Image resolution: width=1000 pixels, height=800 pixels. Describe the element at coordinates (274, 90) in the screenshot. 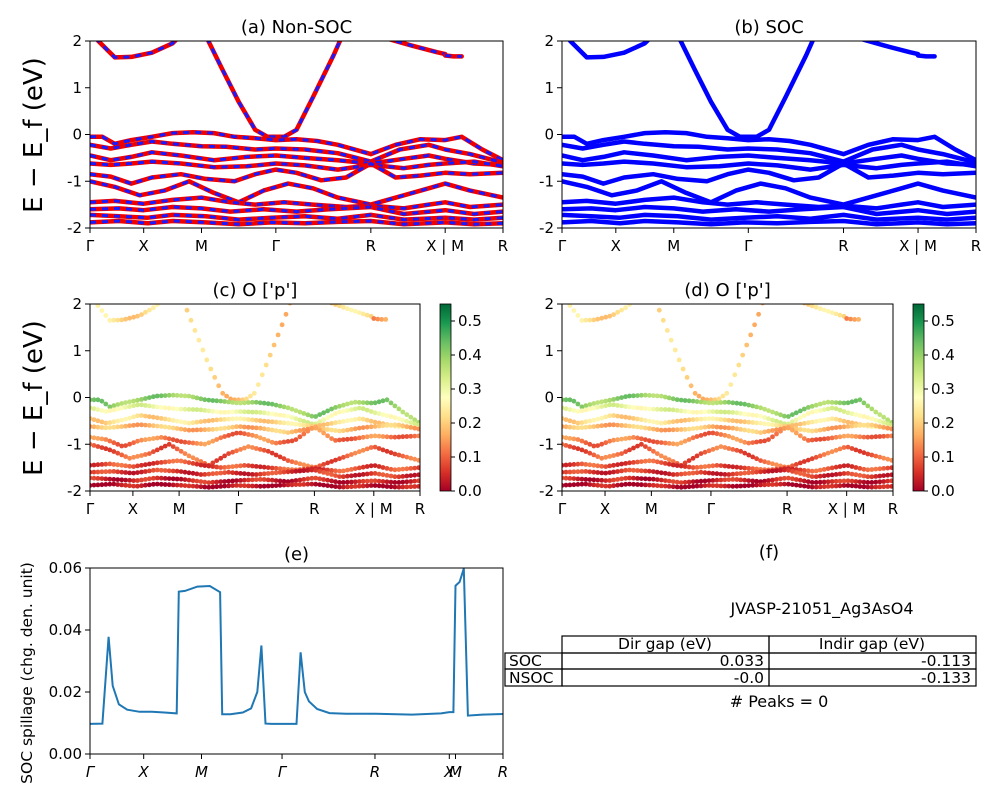

I see `nonsoc-band-line` at that location.